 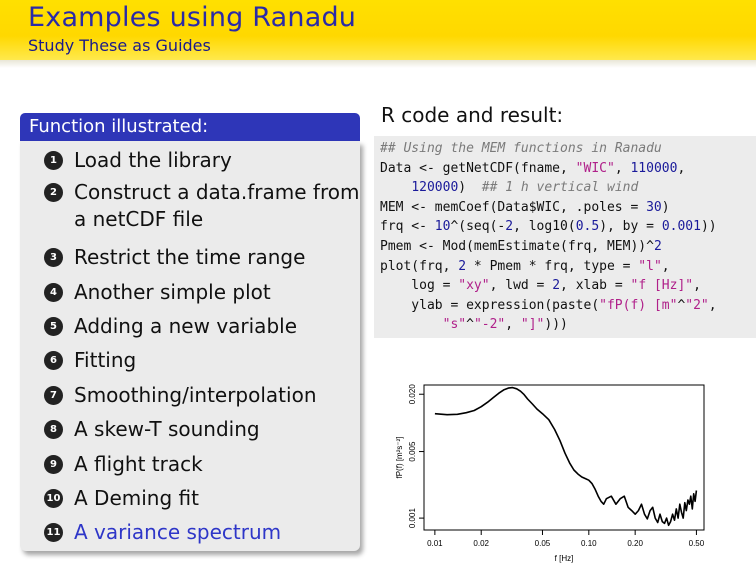 What do you see at coordinates (412, 394) in the screenshot?
I see `y-tick-label: 0.020` at bounding box center [412, 394].